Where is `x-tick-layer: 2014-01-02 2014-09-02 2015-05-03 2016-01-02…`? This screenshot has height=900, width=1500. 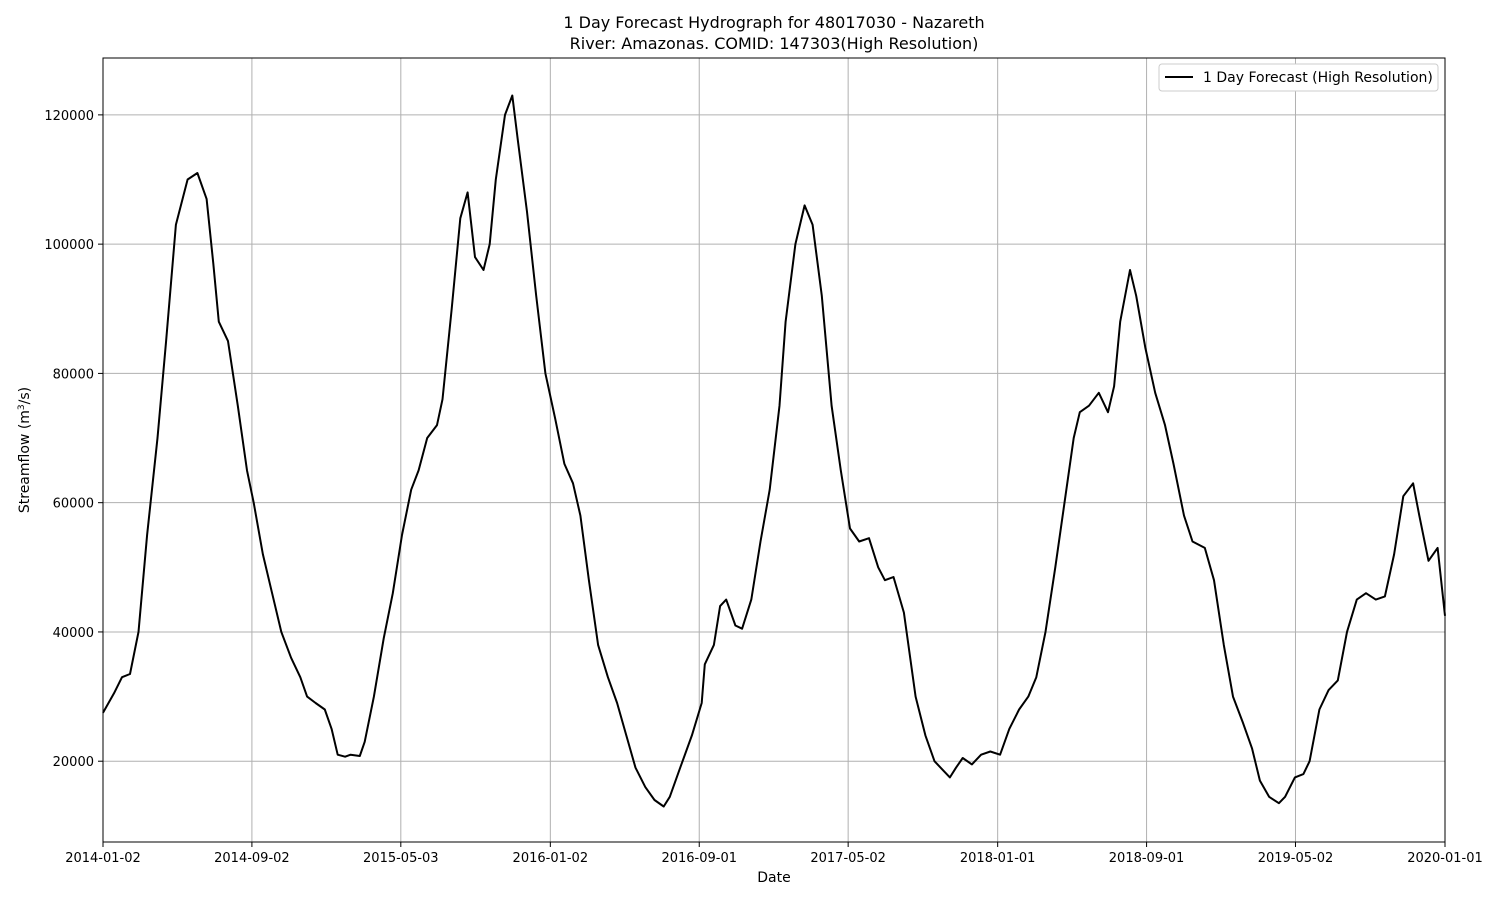
x-tick-layer: 2014-01-02 2014-09-02 2015-05-03 2016-01-02… is located at coordinates (774, 854).